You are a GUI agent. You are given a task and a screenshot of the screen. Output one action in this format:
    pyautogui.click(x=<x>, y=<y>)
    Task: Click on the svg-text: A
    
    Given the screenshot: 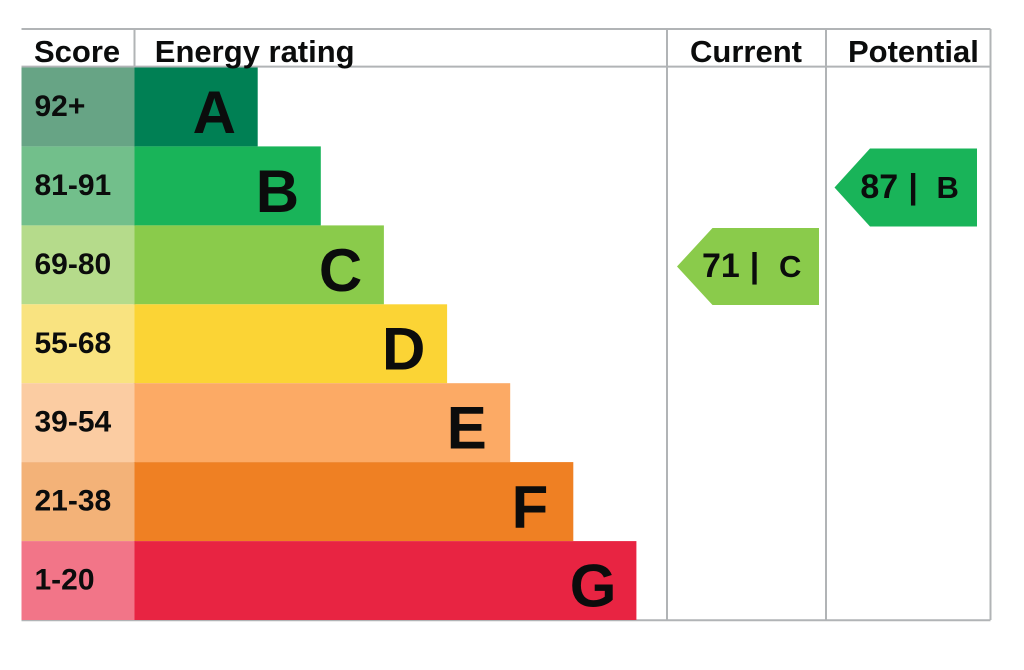 What is the action you would take?
    pyautogui.click(x=214, y=112)
    